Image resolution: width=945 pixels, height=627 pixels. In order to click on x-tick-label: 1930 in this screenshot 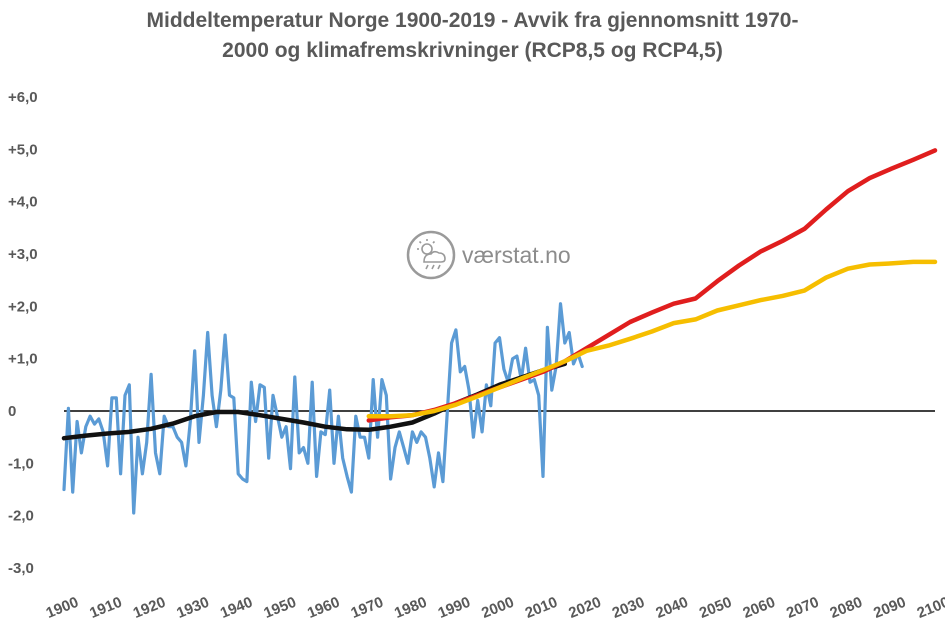, I will do `click(192, 608)`.